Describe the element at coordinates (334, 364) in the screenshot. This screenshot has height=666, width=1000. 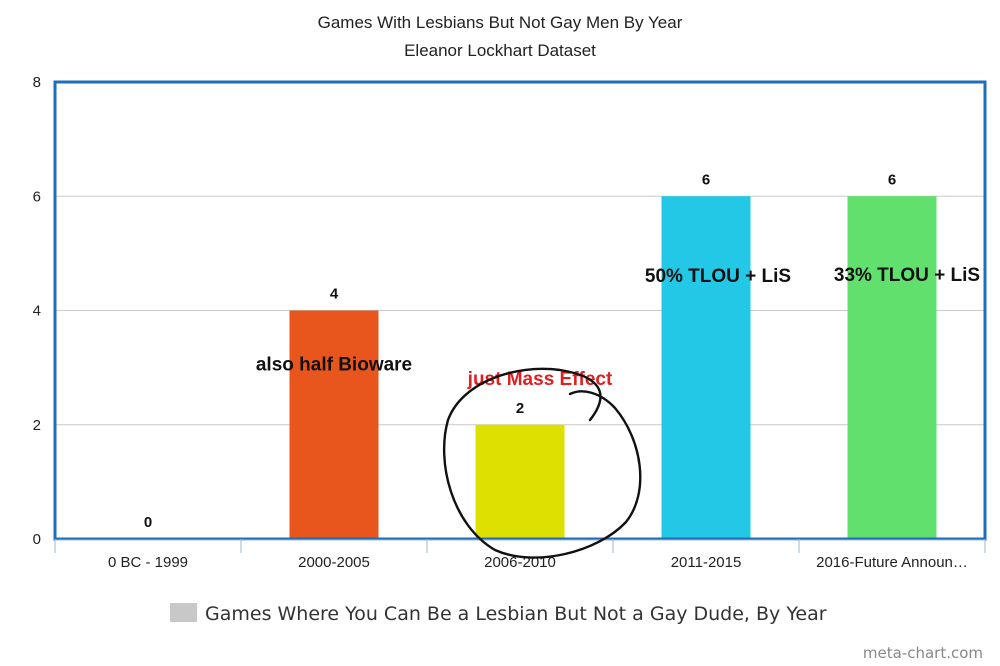
I see `annotation: also half Bioware` at that location.